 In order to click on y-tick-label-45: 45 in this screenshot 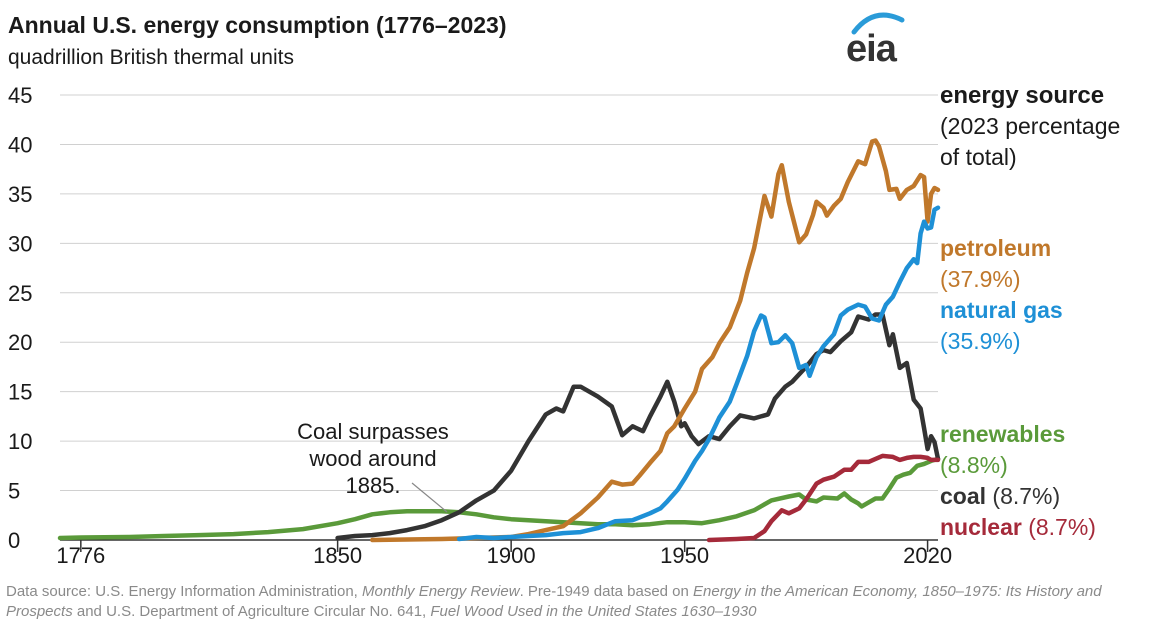, I will do `click(20, 95)`.